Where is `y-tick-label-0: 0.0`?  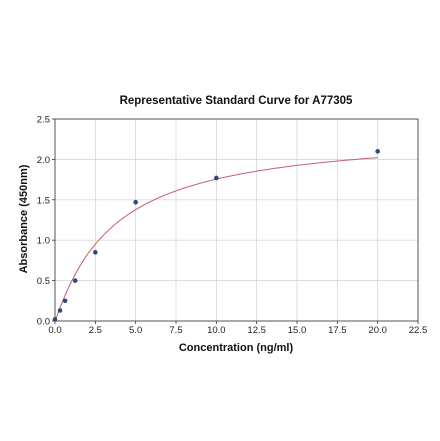
y-tick-label-0: 0.0 is located at coordinates (43, 322).